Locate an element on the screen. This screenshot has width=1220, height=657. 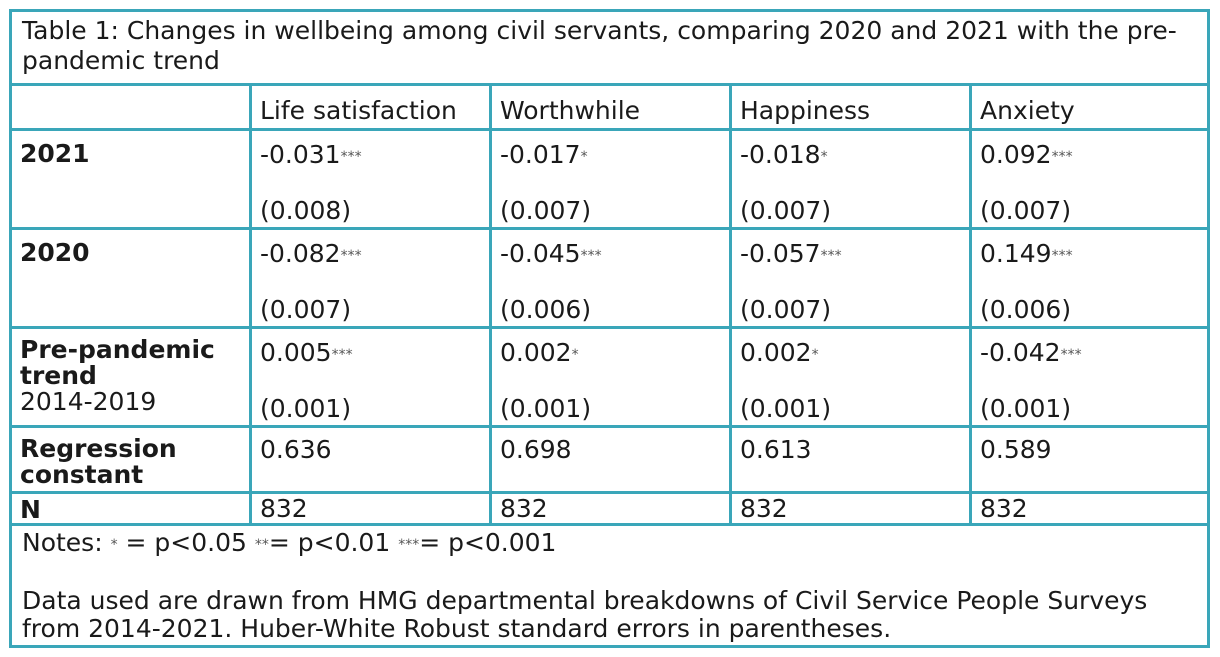
coef-cell: -0.017* (0.007) is located at coordinates (610, 179).